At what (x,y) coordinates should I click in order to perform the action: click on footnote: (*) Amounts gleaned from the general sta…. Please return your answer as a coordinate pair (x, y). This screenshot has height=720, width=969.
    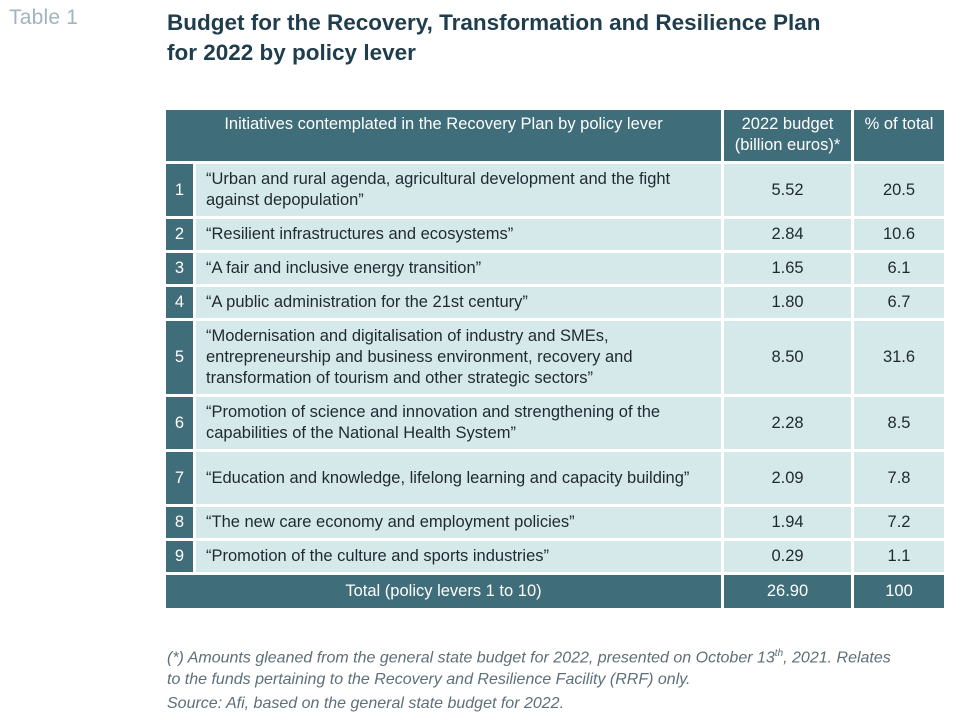
    Looking at the image, I should click on (568, 667).